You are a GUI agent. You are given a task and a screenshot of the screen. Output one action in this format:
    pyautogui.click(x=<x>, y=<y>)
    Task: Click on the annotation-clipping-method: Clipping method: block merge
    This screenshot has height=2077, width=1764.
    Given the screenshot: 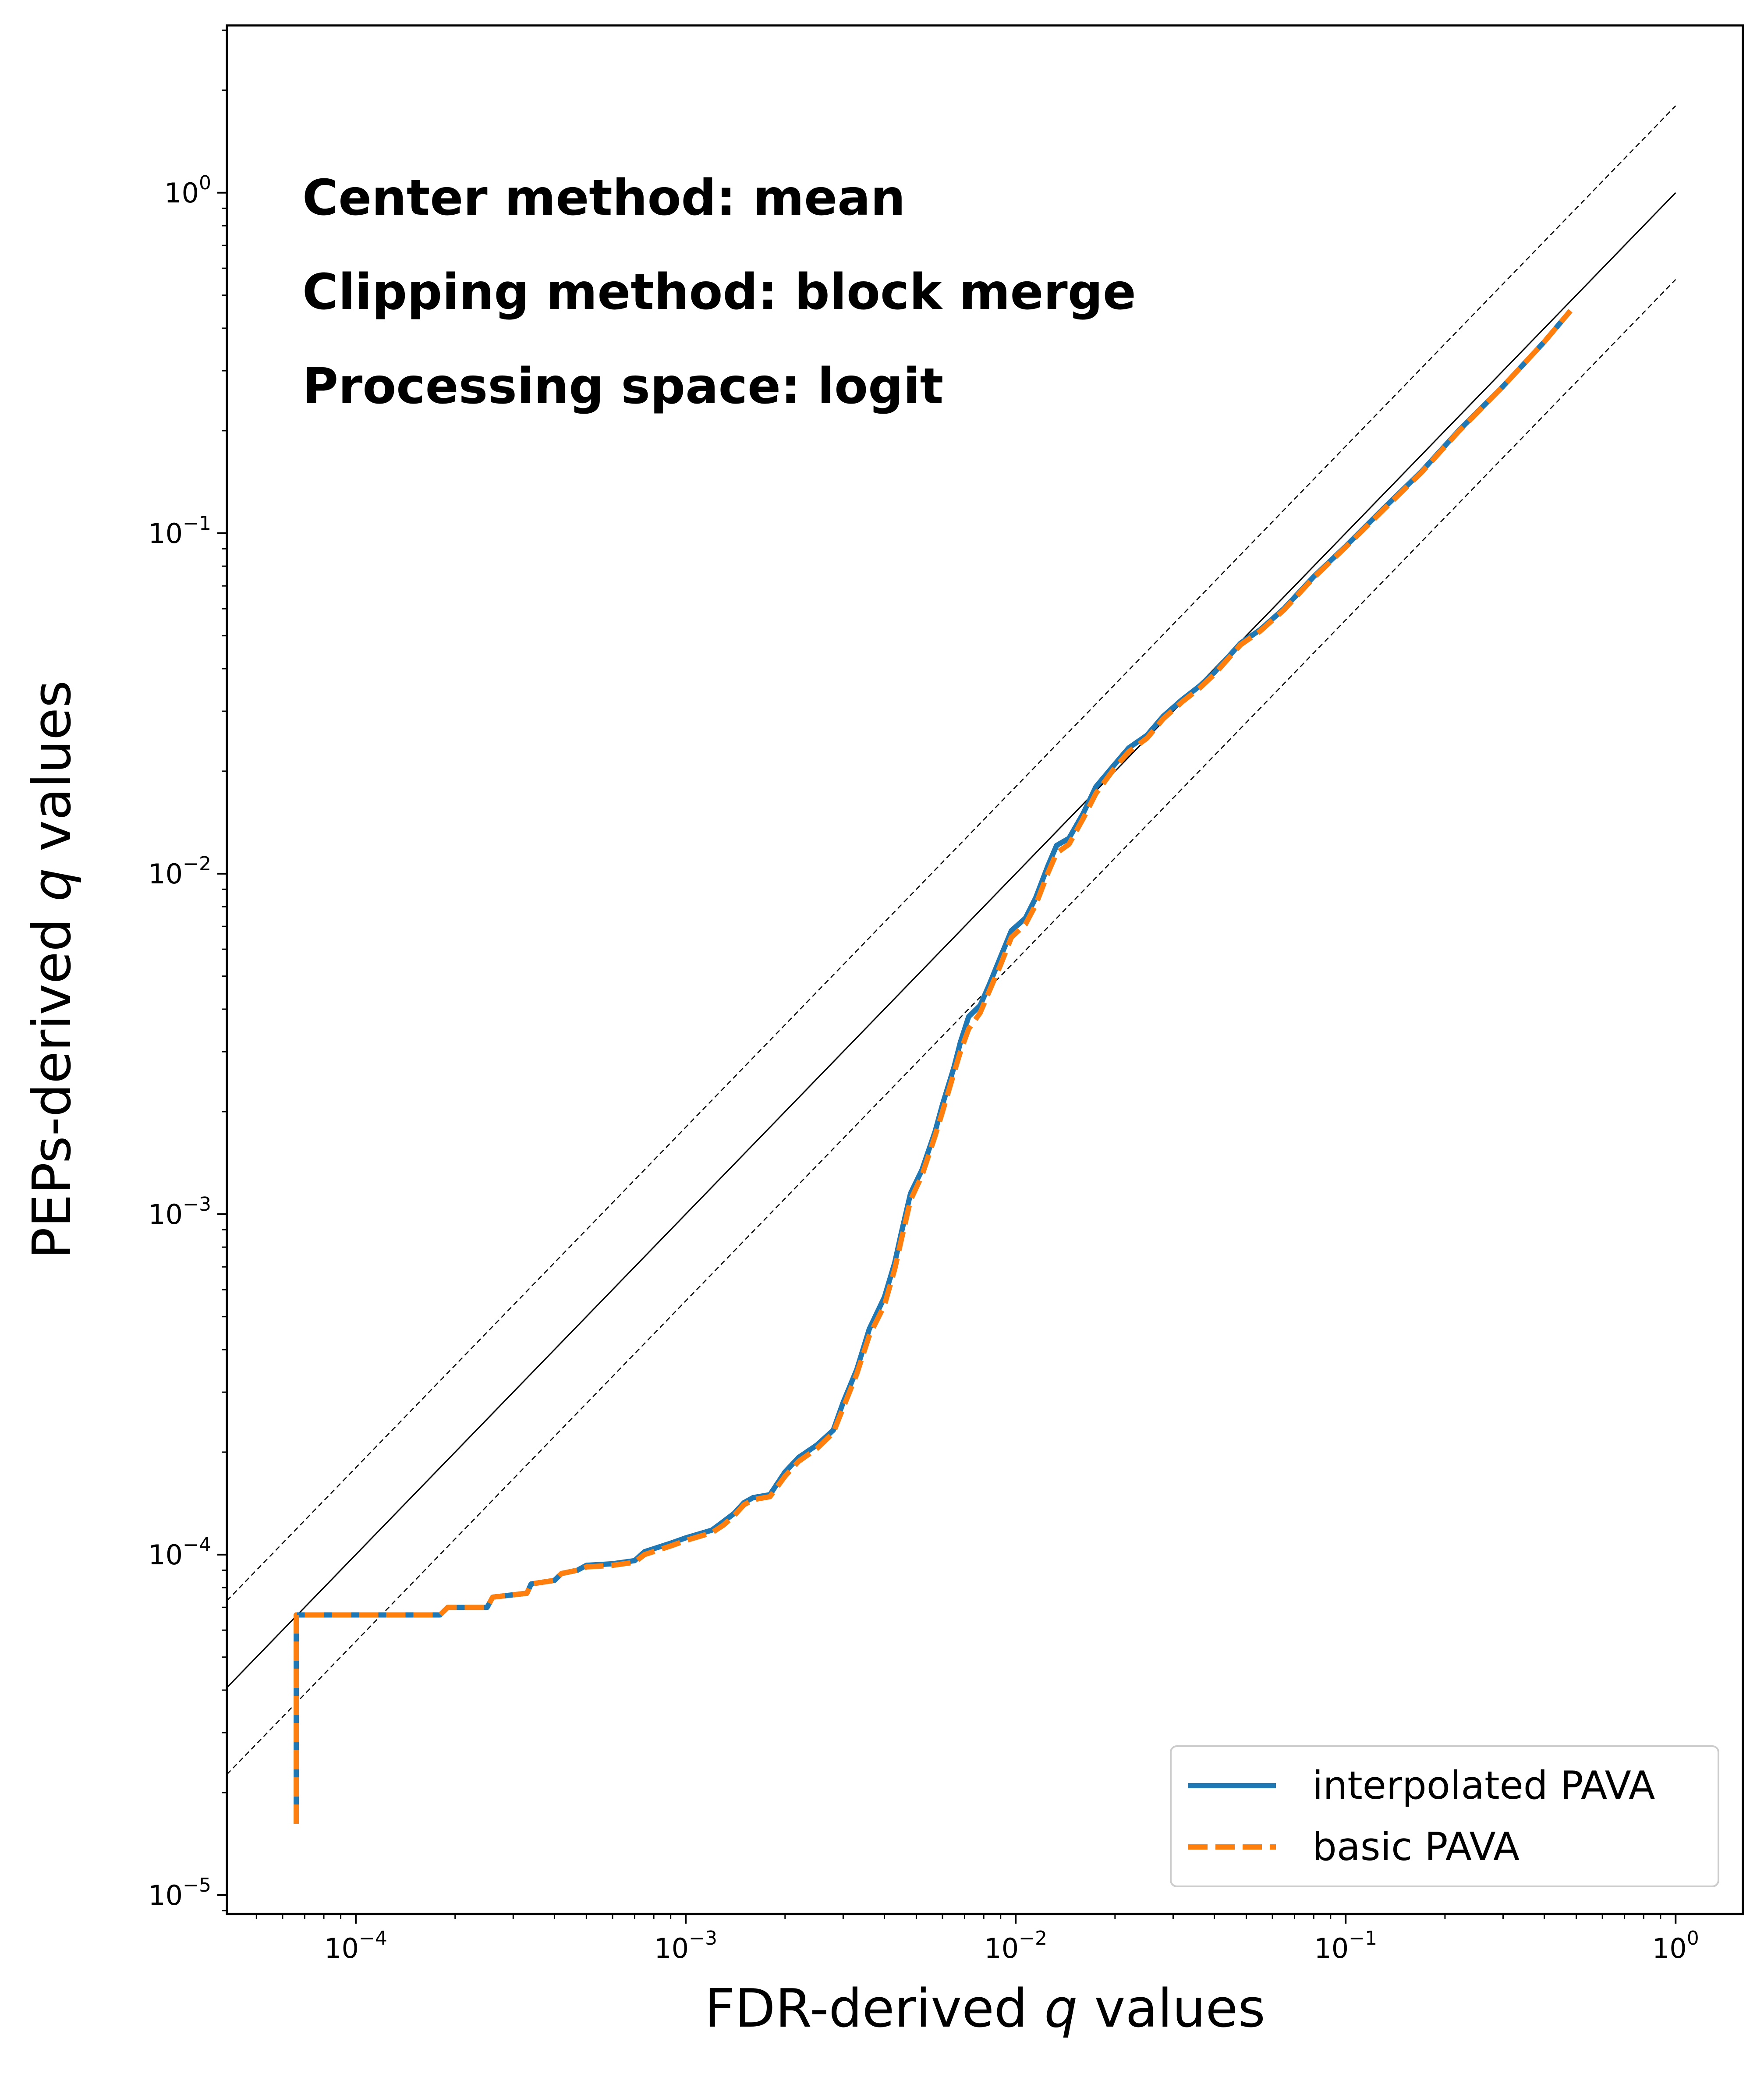 What is the action you would take?
    pyautogui.click(x=719, y=293)
    